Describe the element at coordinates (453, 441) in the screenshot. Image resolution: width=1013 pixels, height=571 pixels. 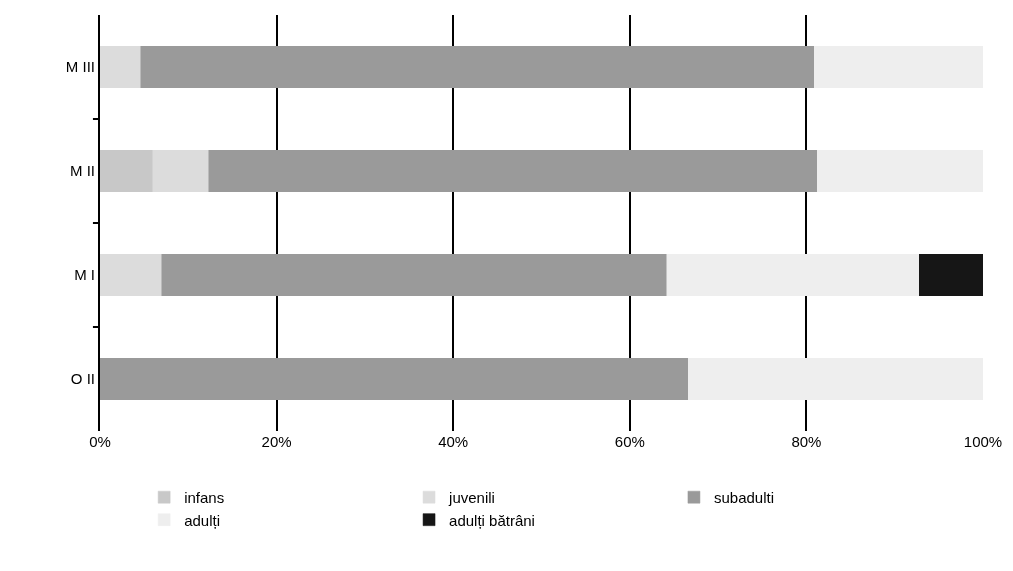
I see `x-tick-label: 40%` at that location.